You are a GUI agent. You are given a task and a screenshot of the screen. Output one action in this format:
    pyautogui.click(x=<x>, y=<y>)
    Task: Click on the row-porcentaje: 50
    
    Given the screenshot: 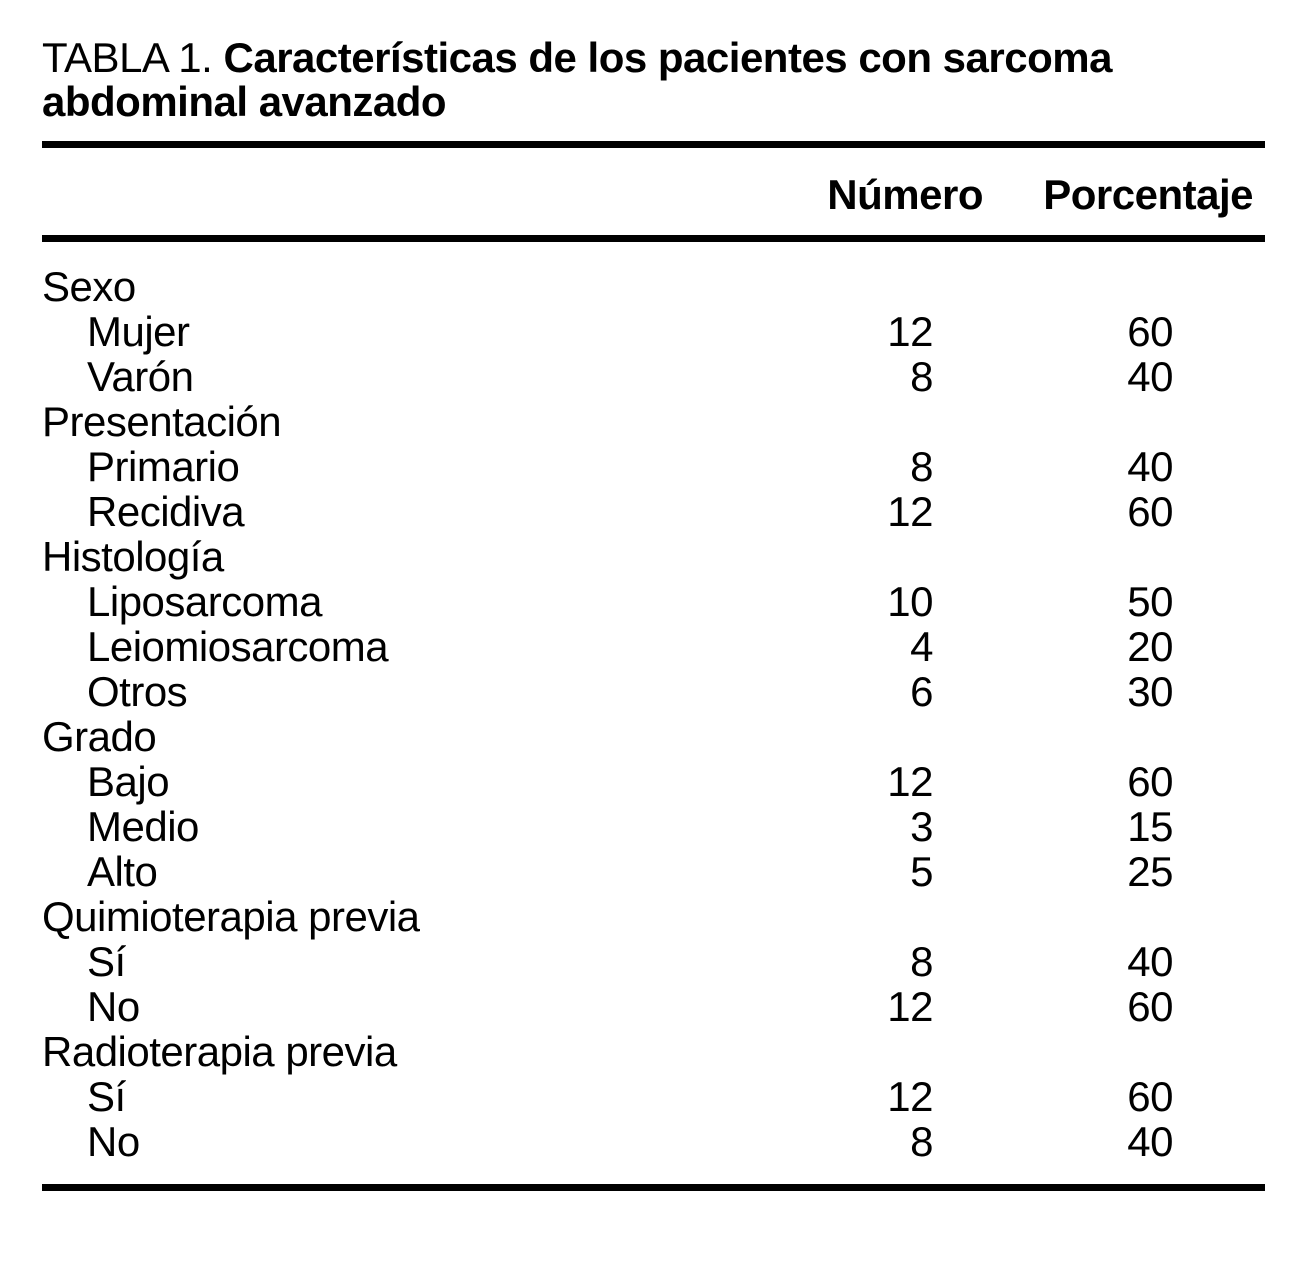 What is the action you would take?
    pyautogui.click(x=1150, y=601)
    